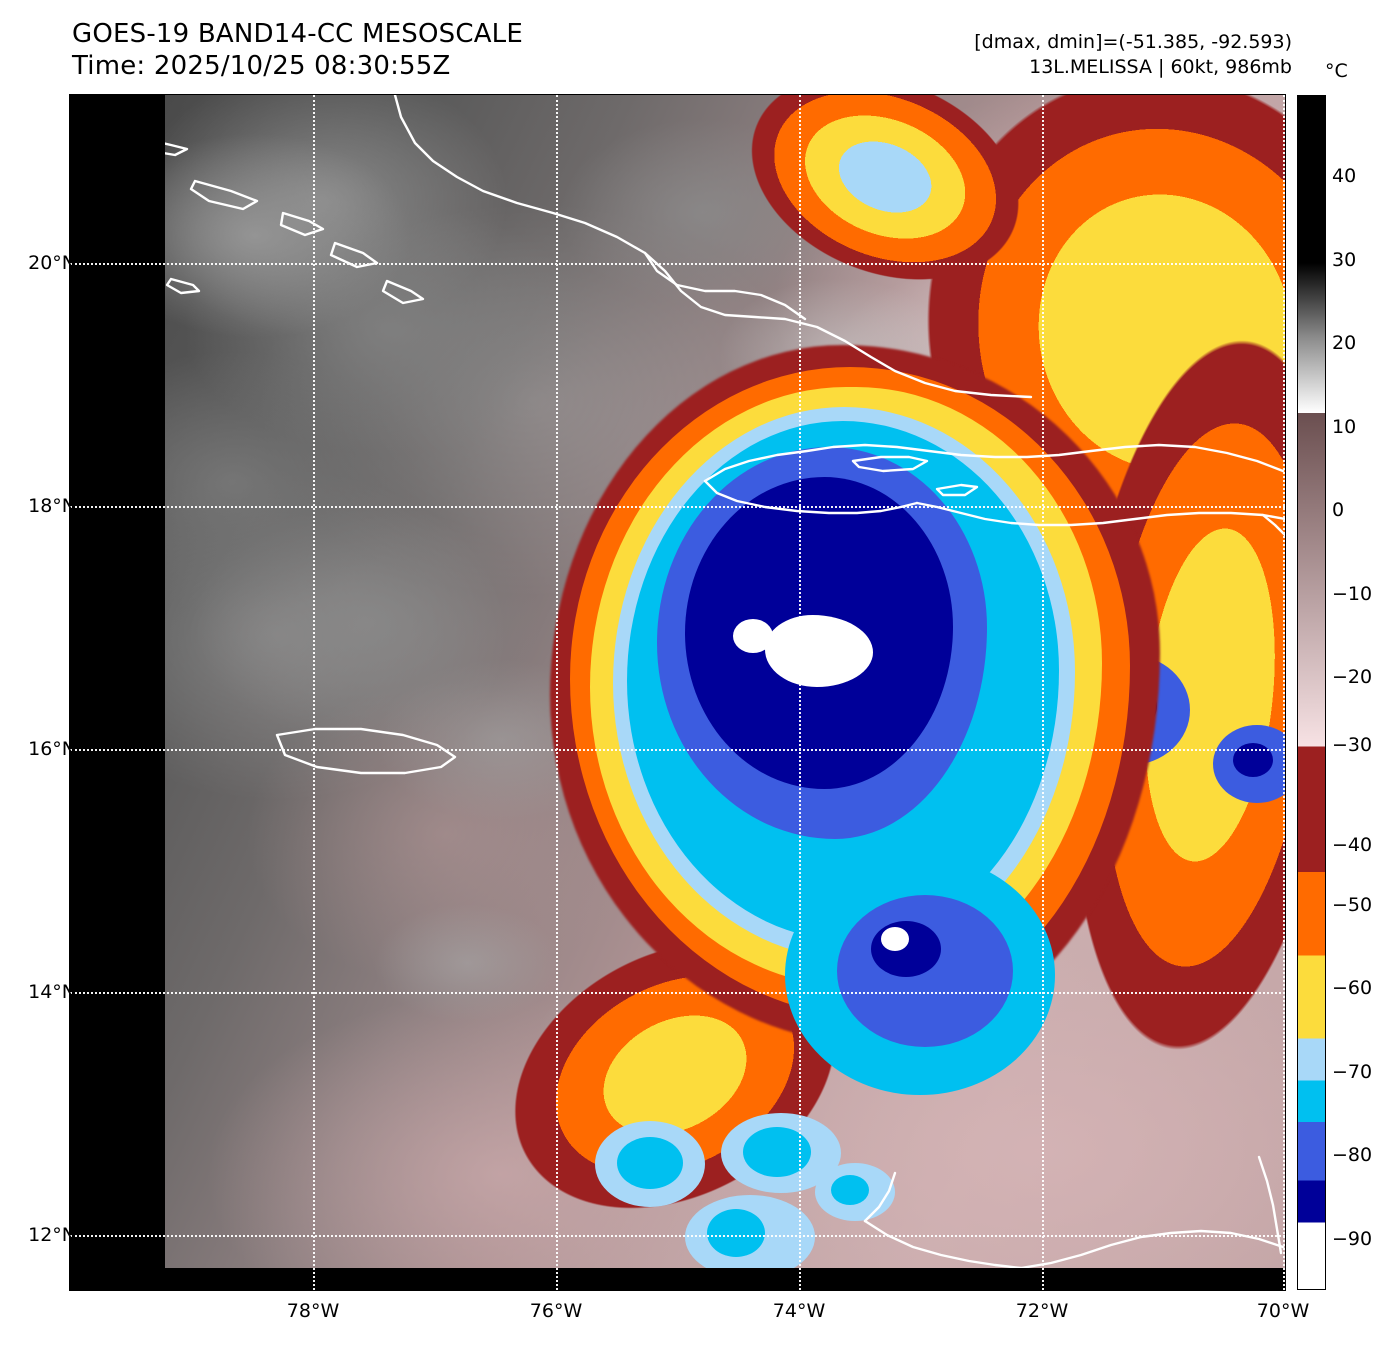  Describe the element at coordinates (1352, 905) in the screenshot. I see `colorbar-tick-m50: −50` at that location.